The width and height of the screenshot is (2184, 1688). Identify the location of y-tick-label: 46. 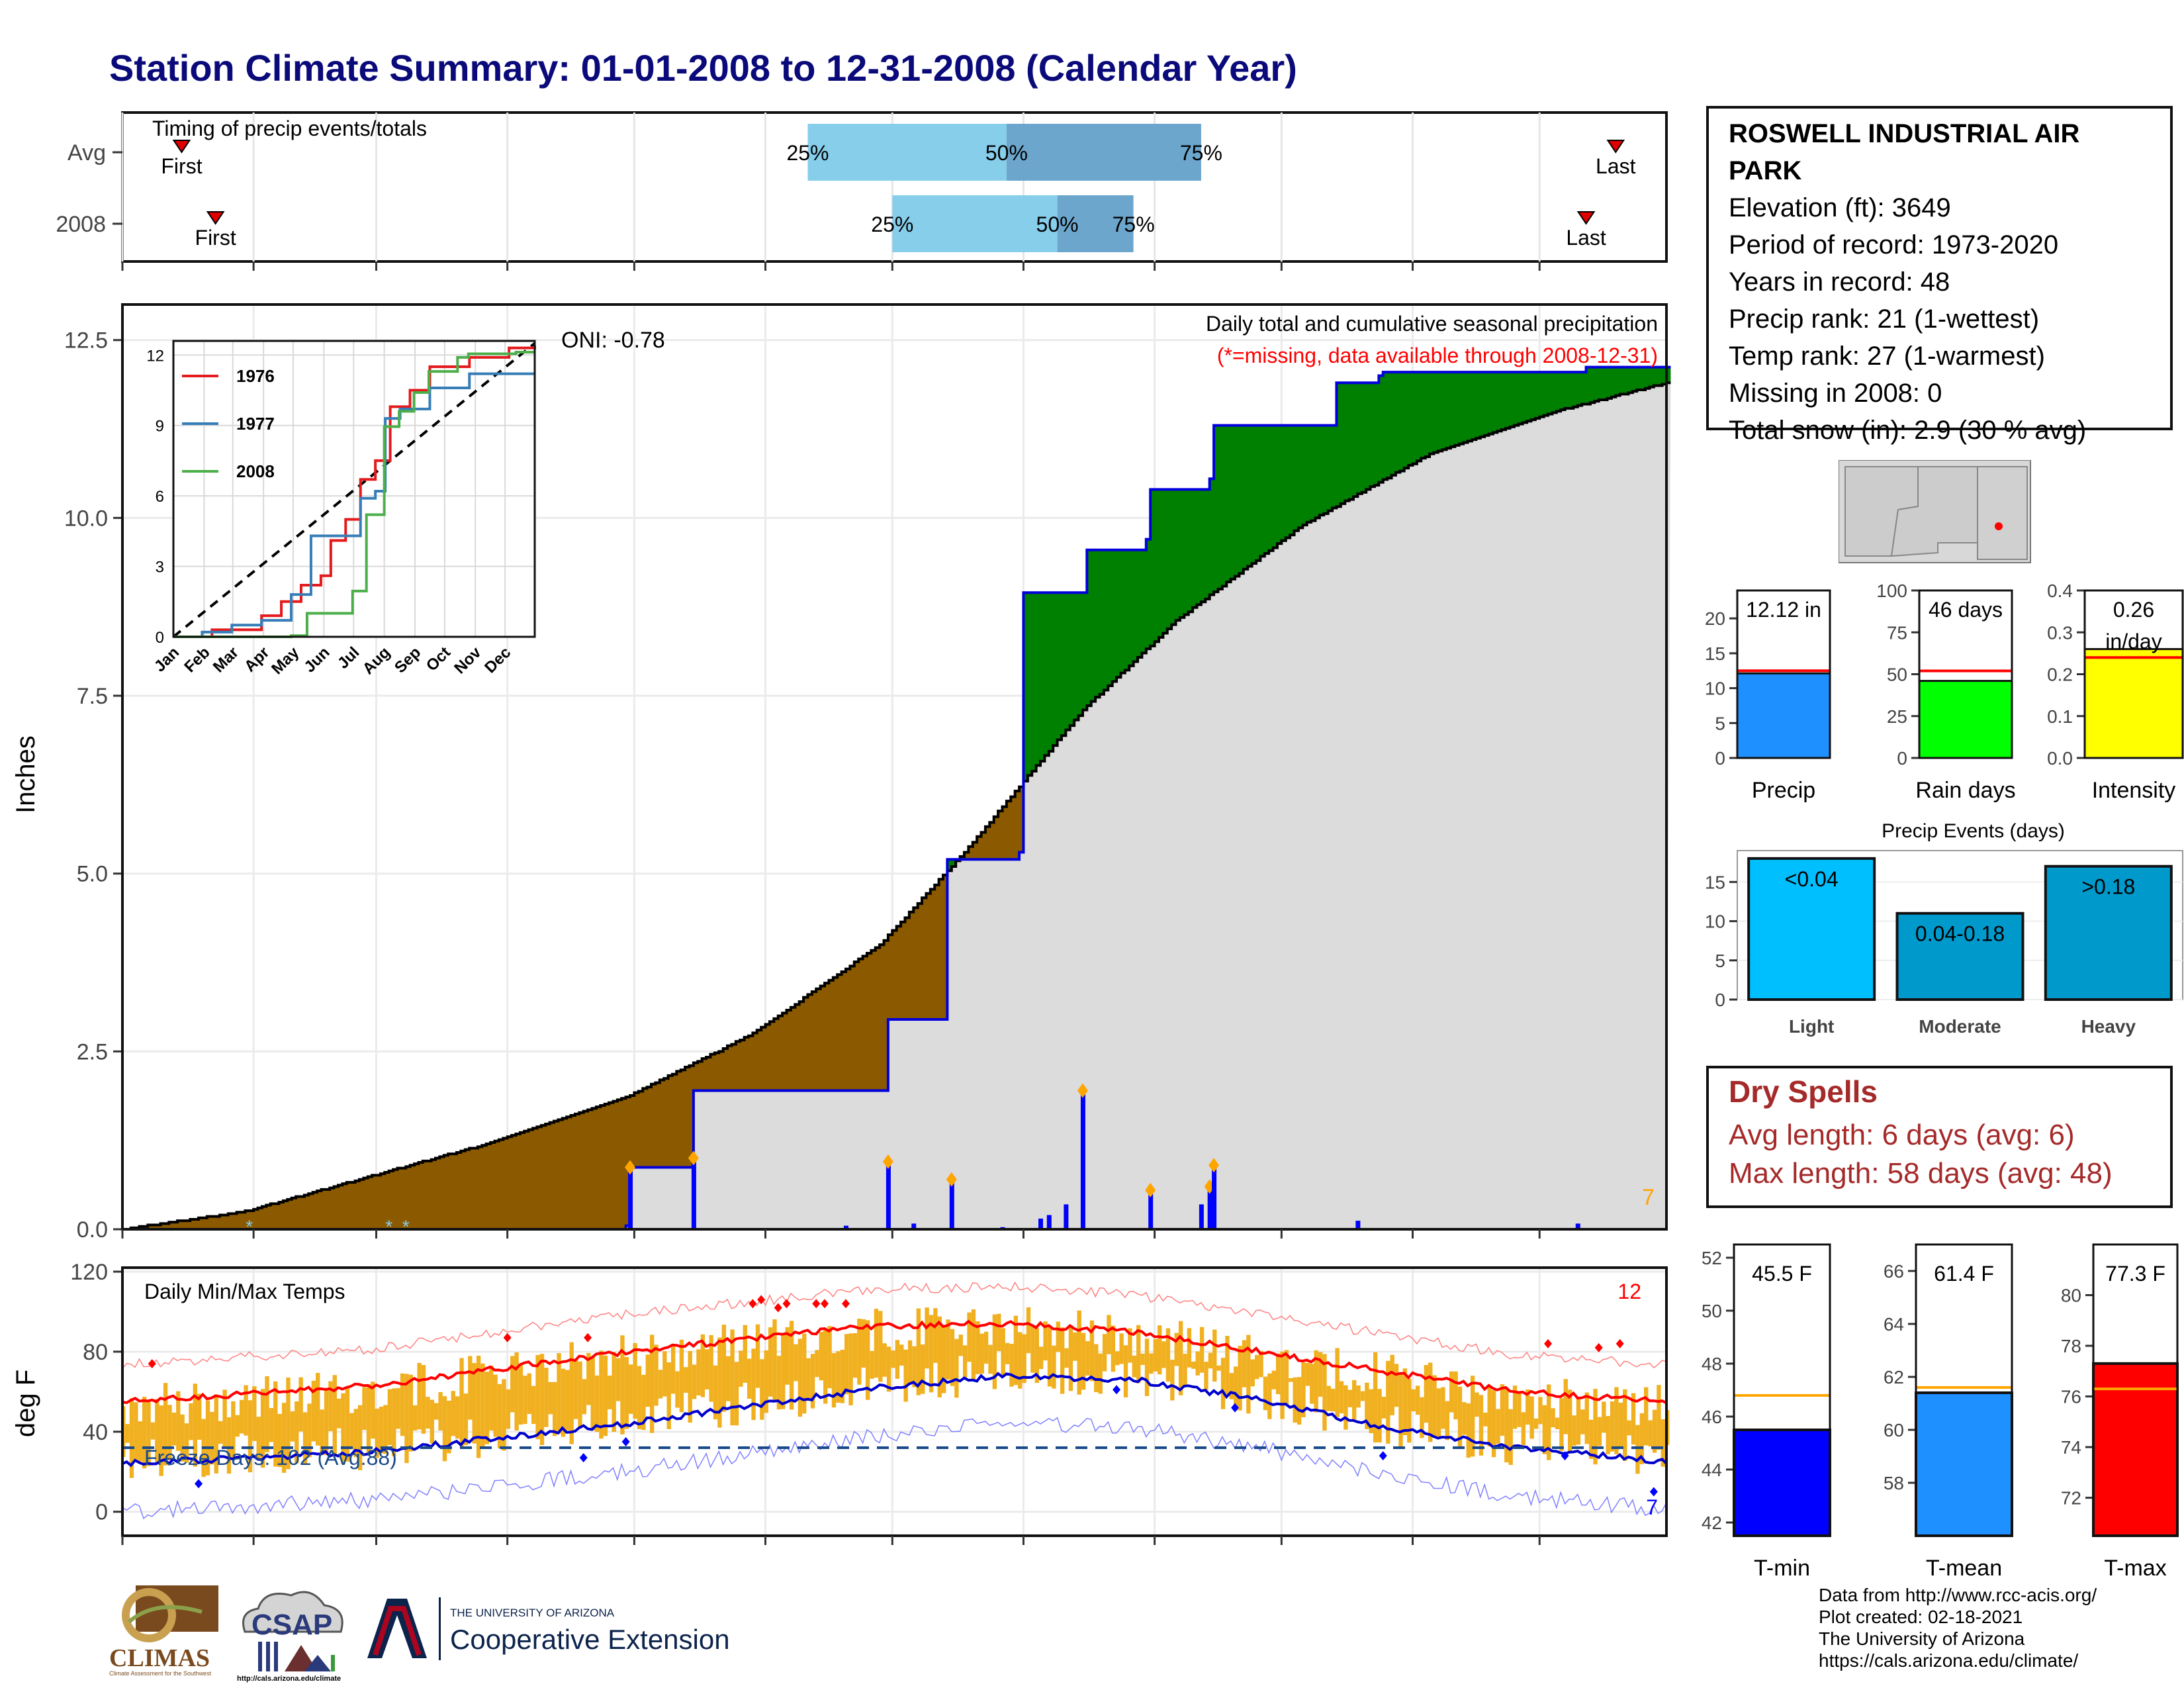
(1712, 1417).